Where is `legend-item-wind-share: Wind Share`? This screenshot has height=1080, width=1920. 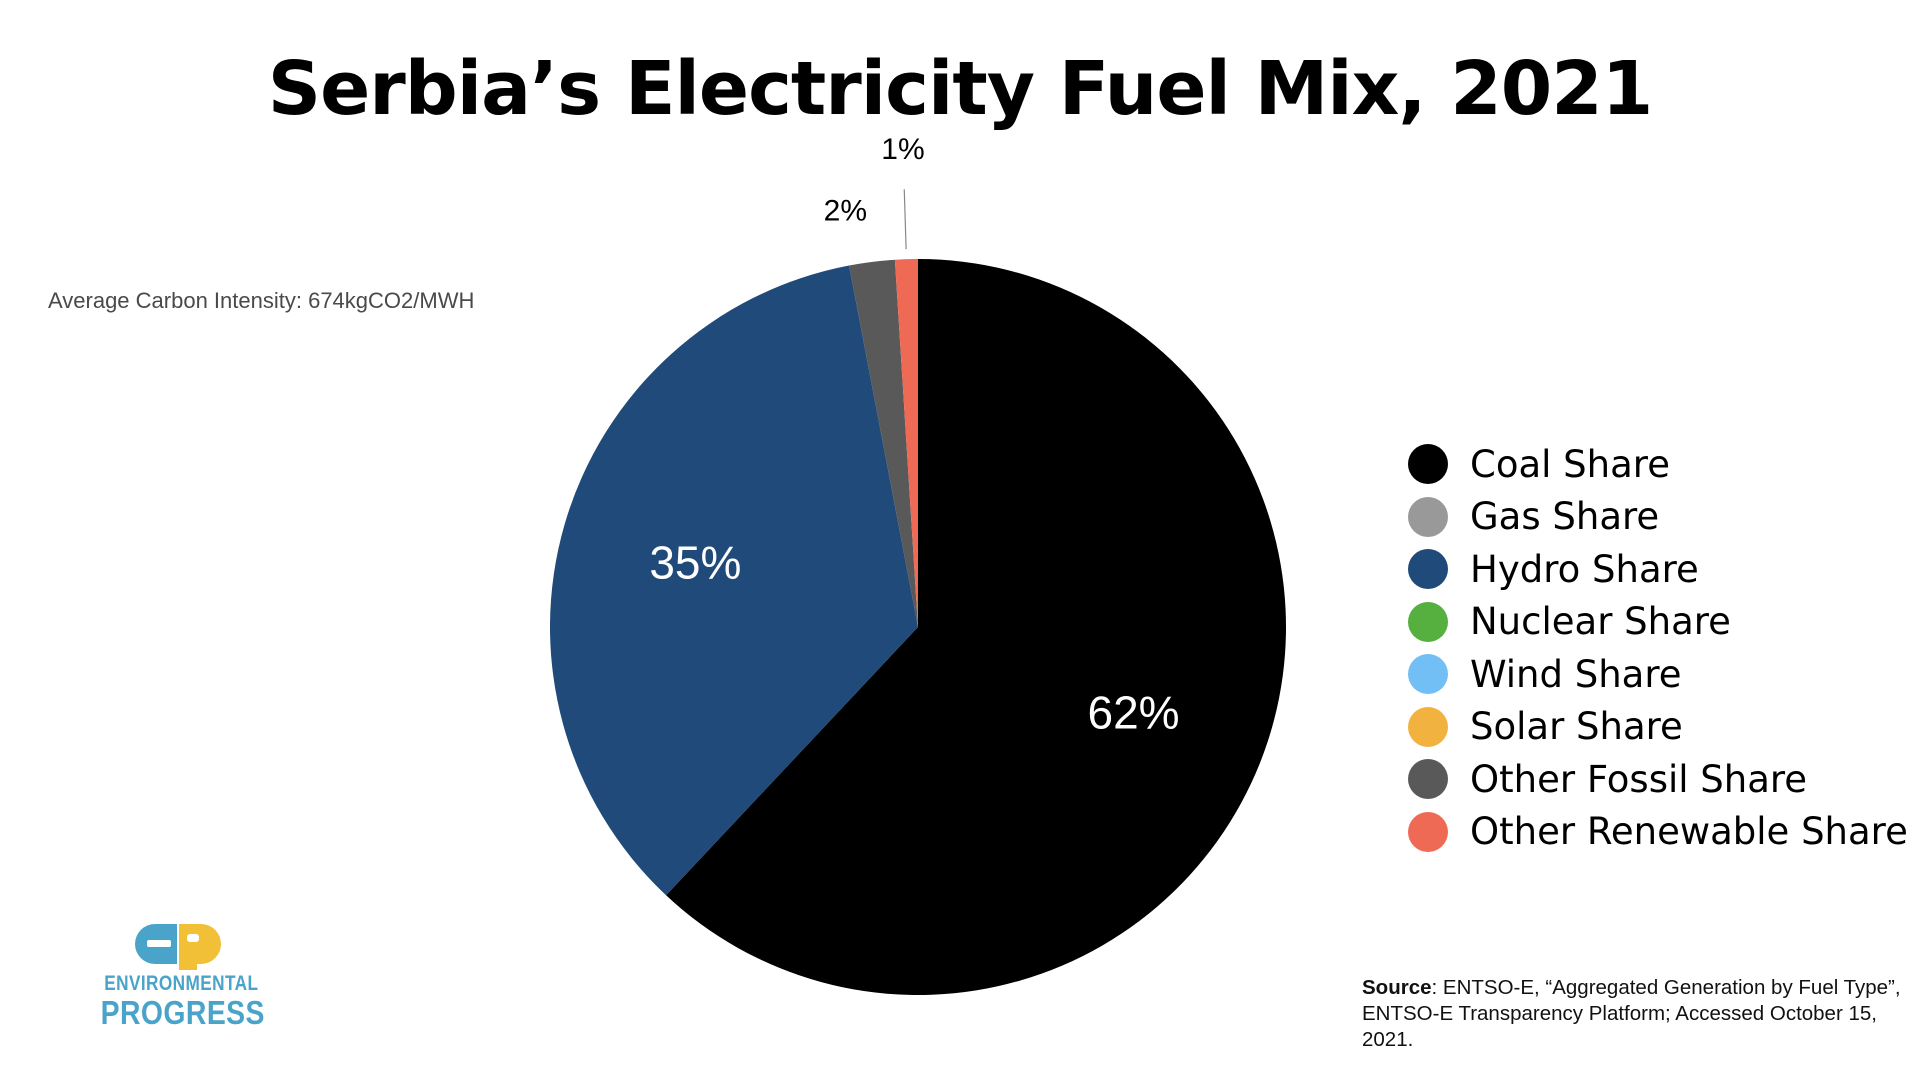 legend-item-wind-share: Wind Share is located at coordinates (1658, 674).